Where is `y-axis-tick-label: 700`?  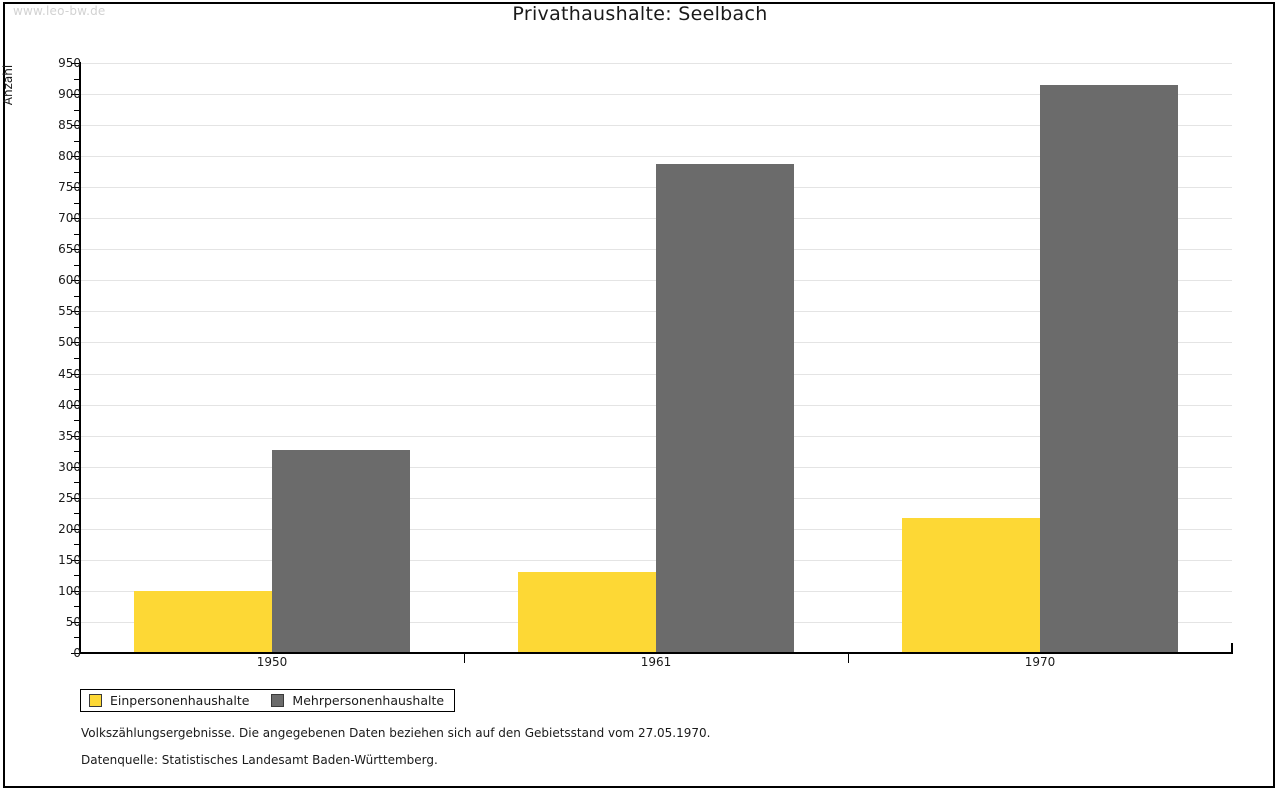
y-axis-tick-label: 700 is located at coordinates (69, 218).